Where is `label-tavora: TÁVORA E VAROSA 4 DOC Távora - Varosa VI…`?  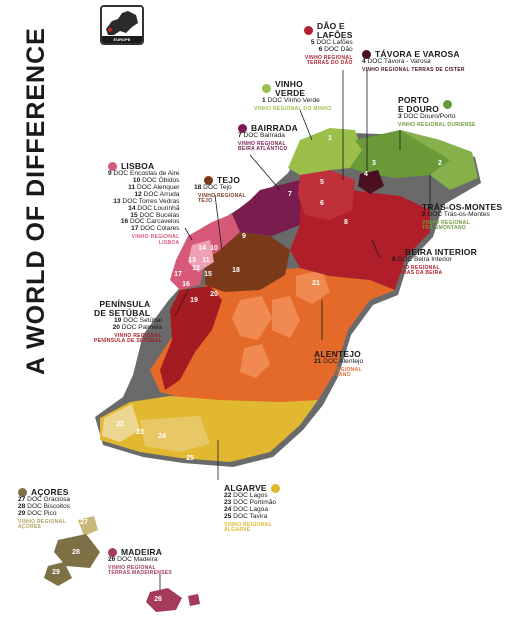
label-tavora: TÁVORA E VAROSA 4 DOC Távora - Varosa VI… is located at coordinates (413, 61).